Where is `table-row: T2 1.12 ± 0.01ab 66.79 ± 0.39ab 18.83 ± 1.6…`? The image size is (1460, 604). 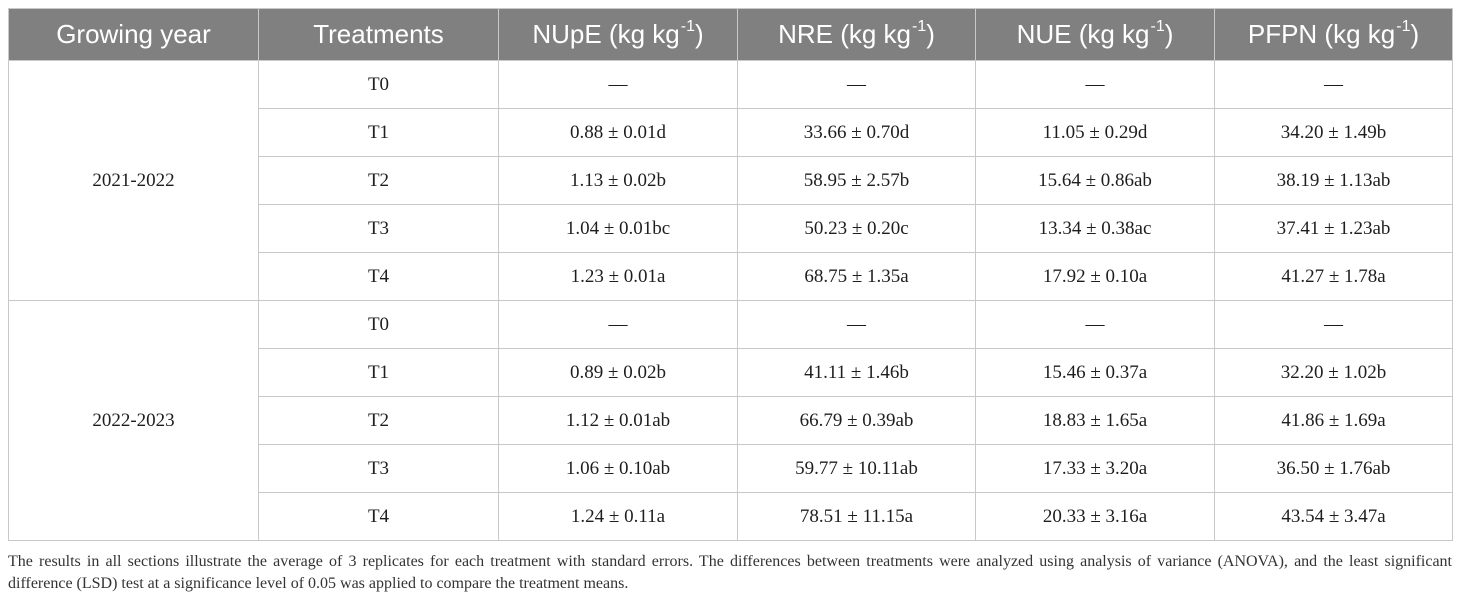
table-row: T2 1.12 ± 0.01ab 66.79 ± 0.39ab 18.83 ± 1.6… is located at coordinates (731, 420).